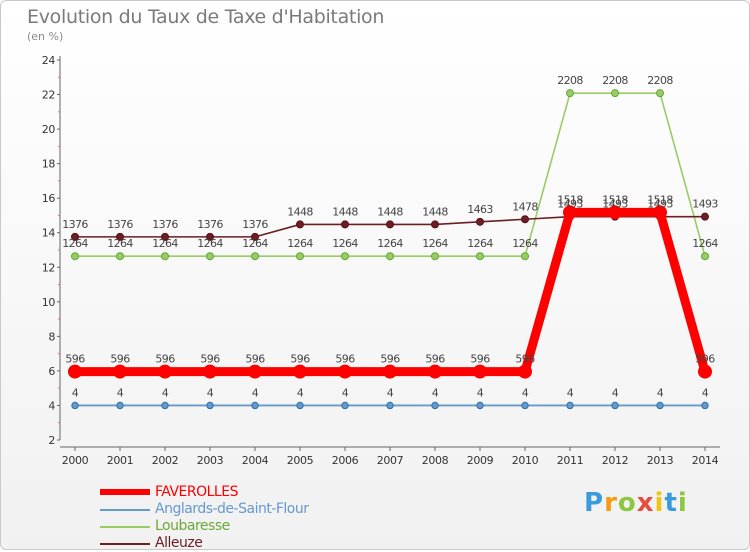 The width and height of the screenshot is (750, 552). I want to click on y-tick-label: 12, so click(48, 267).